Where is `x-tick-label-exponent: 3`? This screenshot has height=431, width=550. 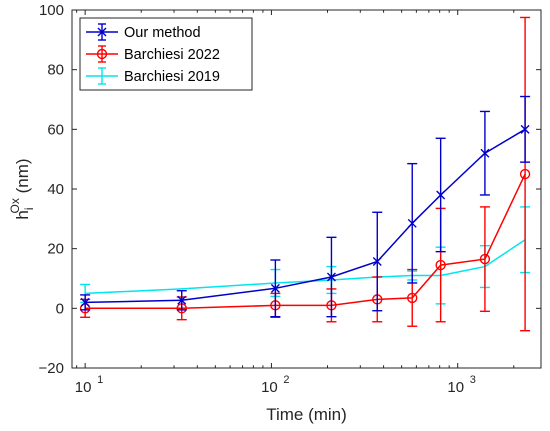 x-tick-label-exponent: 3 is located at coordinates (473, 380).